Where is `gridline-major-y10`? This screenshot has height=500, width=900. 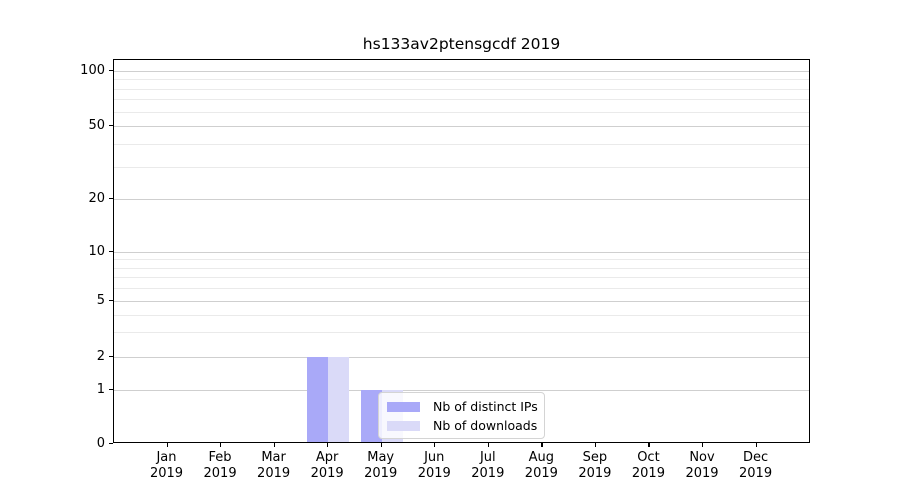
gridline-major-y10 is located at coordinates (461, 252).